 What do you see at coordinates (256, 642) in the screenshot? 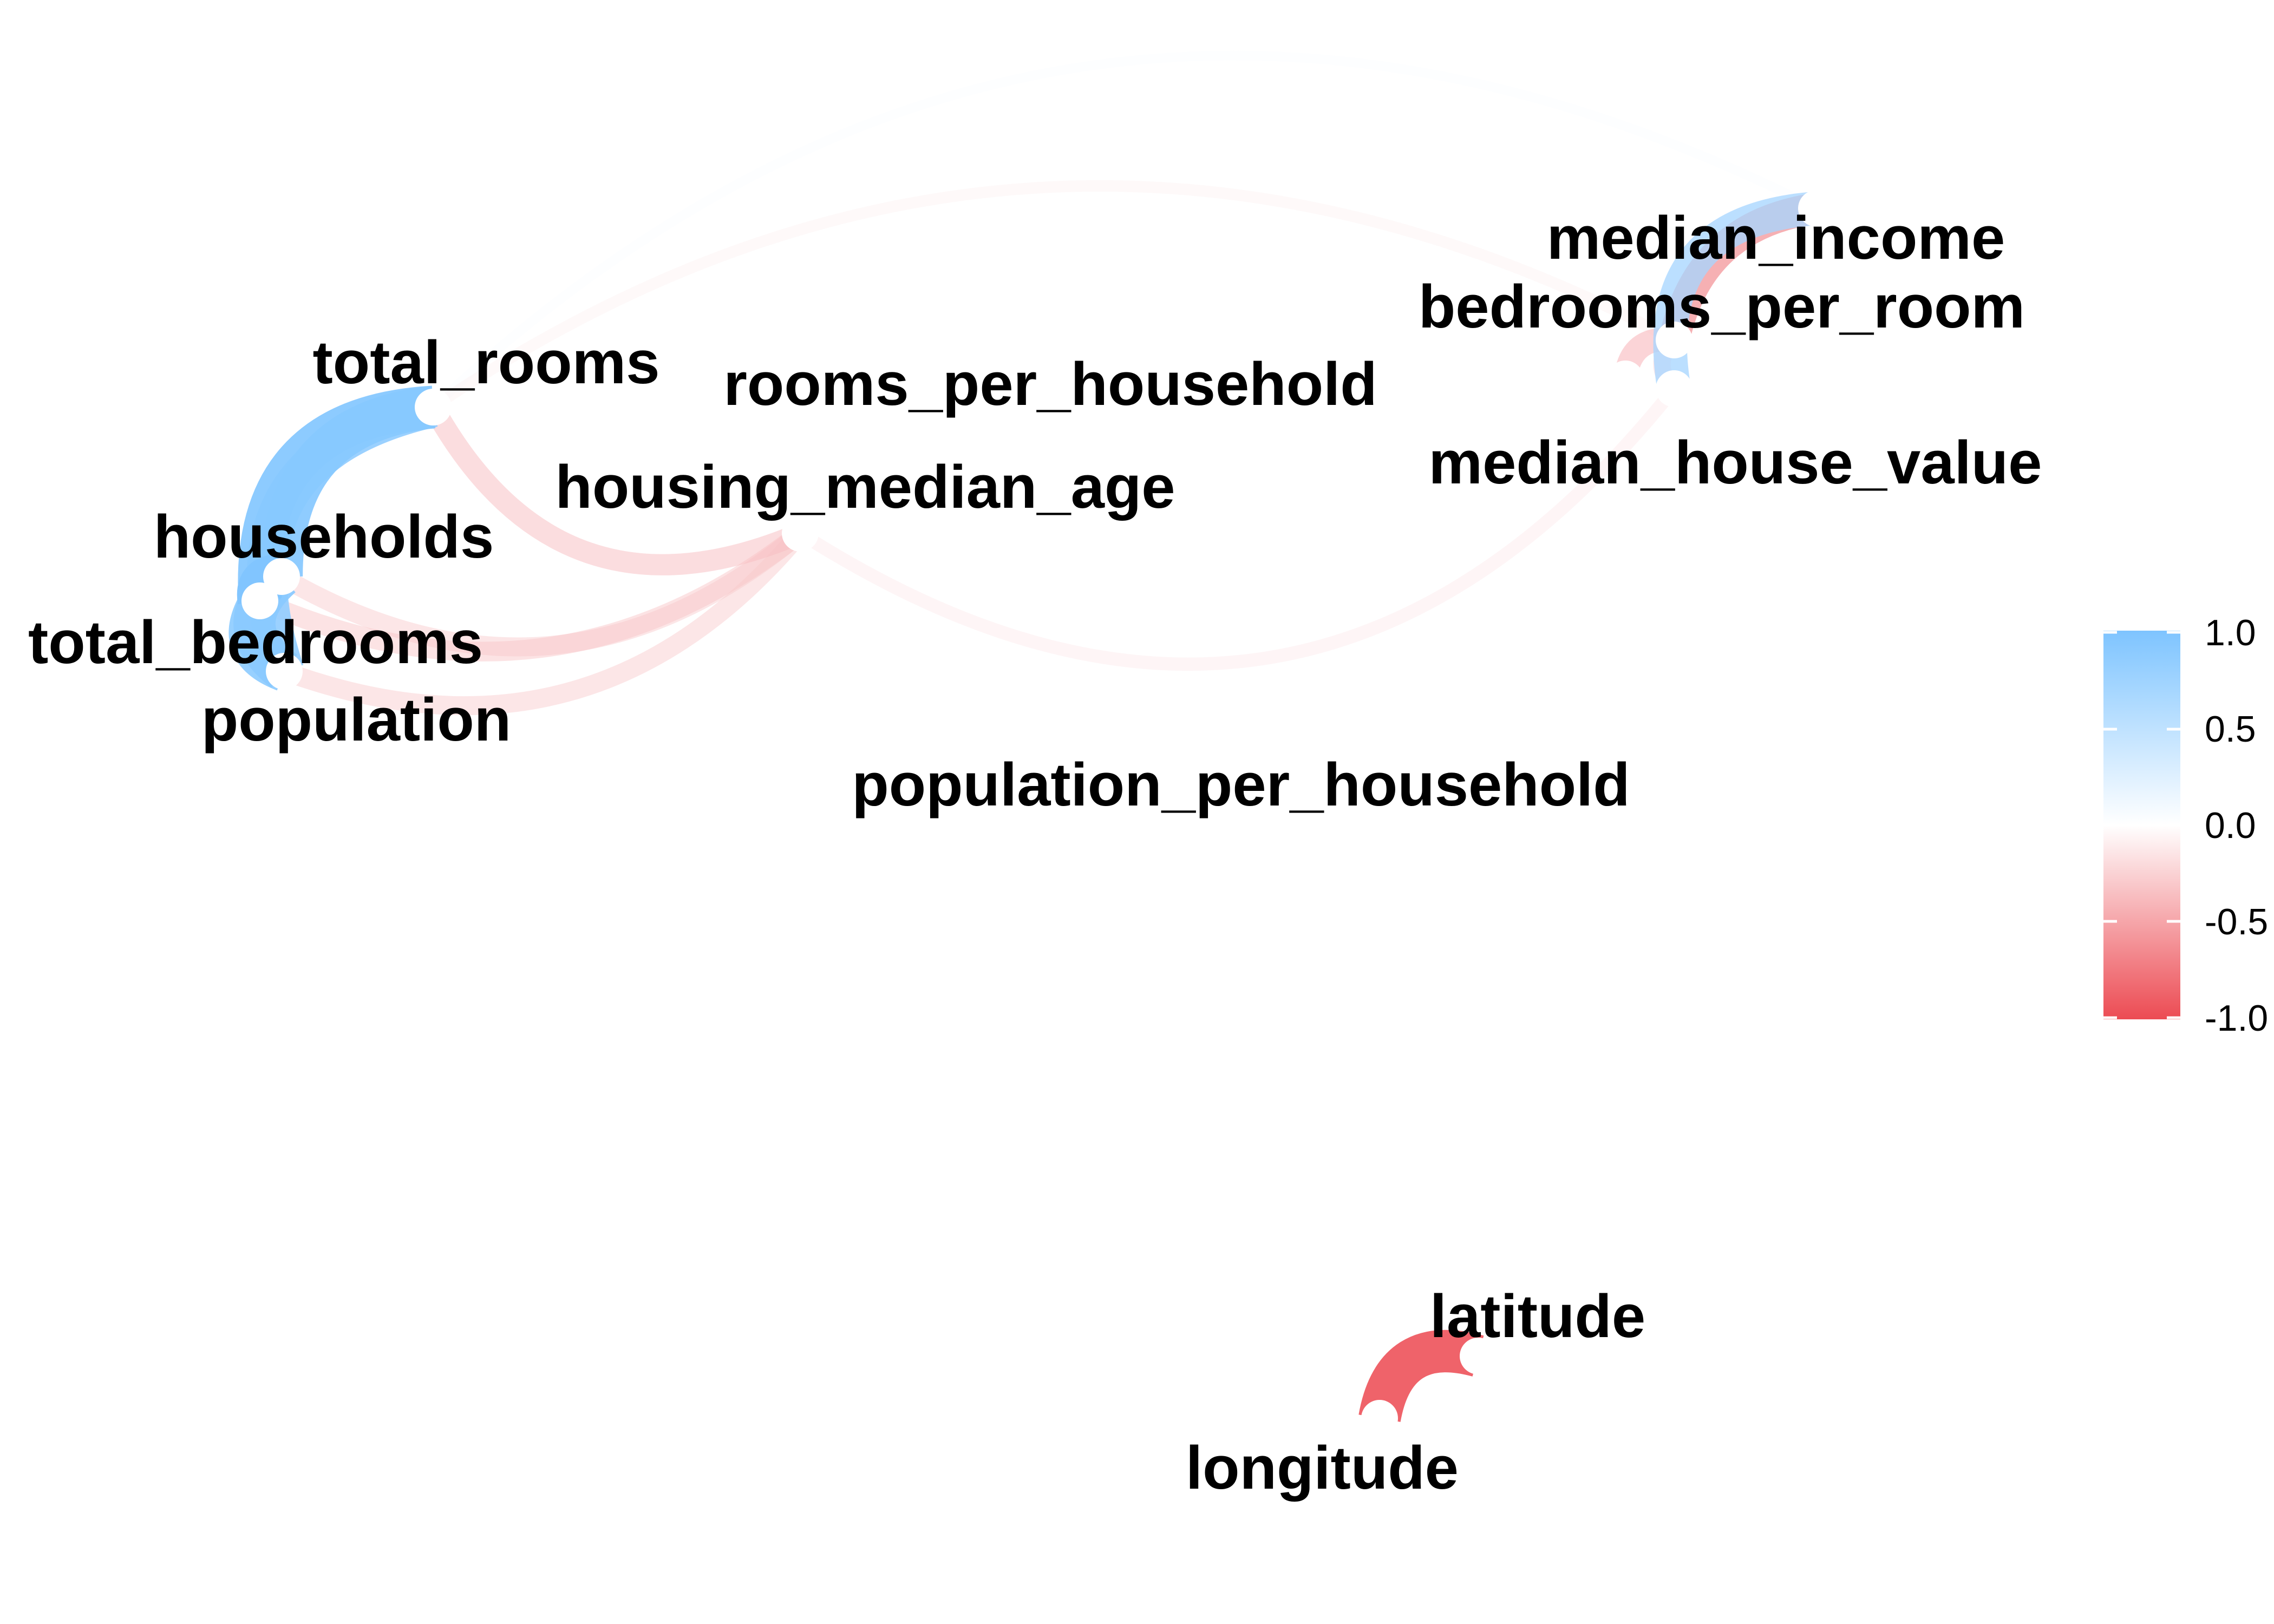
I see `node-label-total-bedrooms: total_bedrooms` at bounding box center [256, 642].